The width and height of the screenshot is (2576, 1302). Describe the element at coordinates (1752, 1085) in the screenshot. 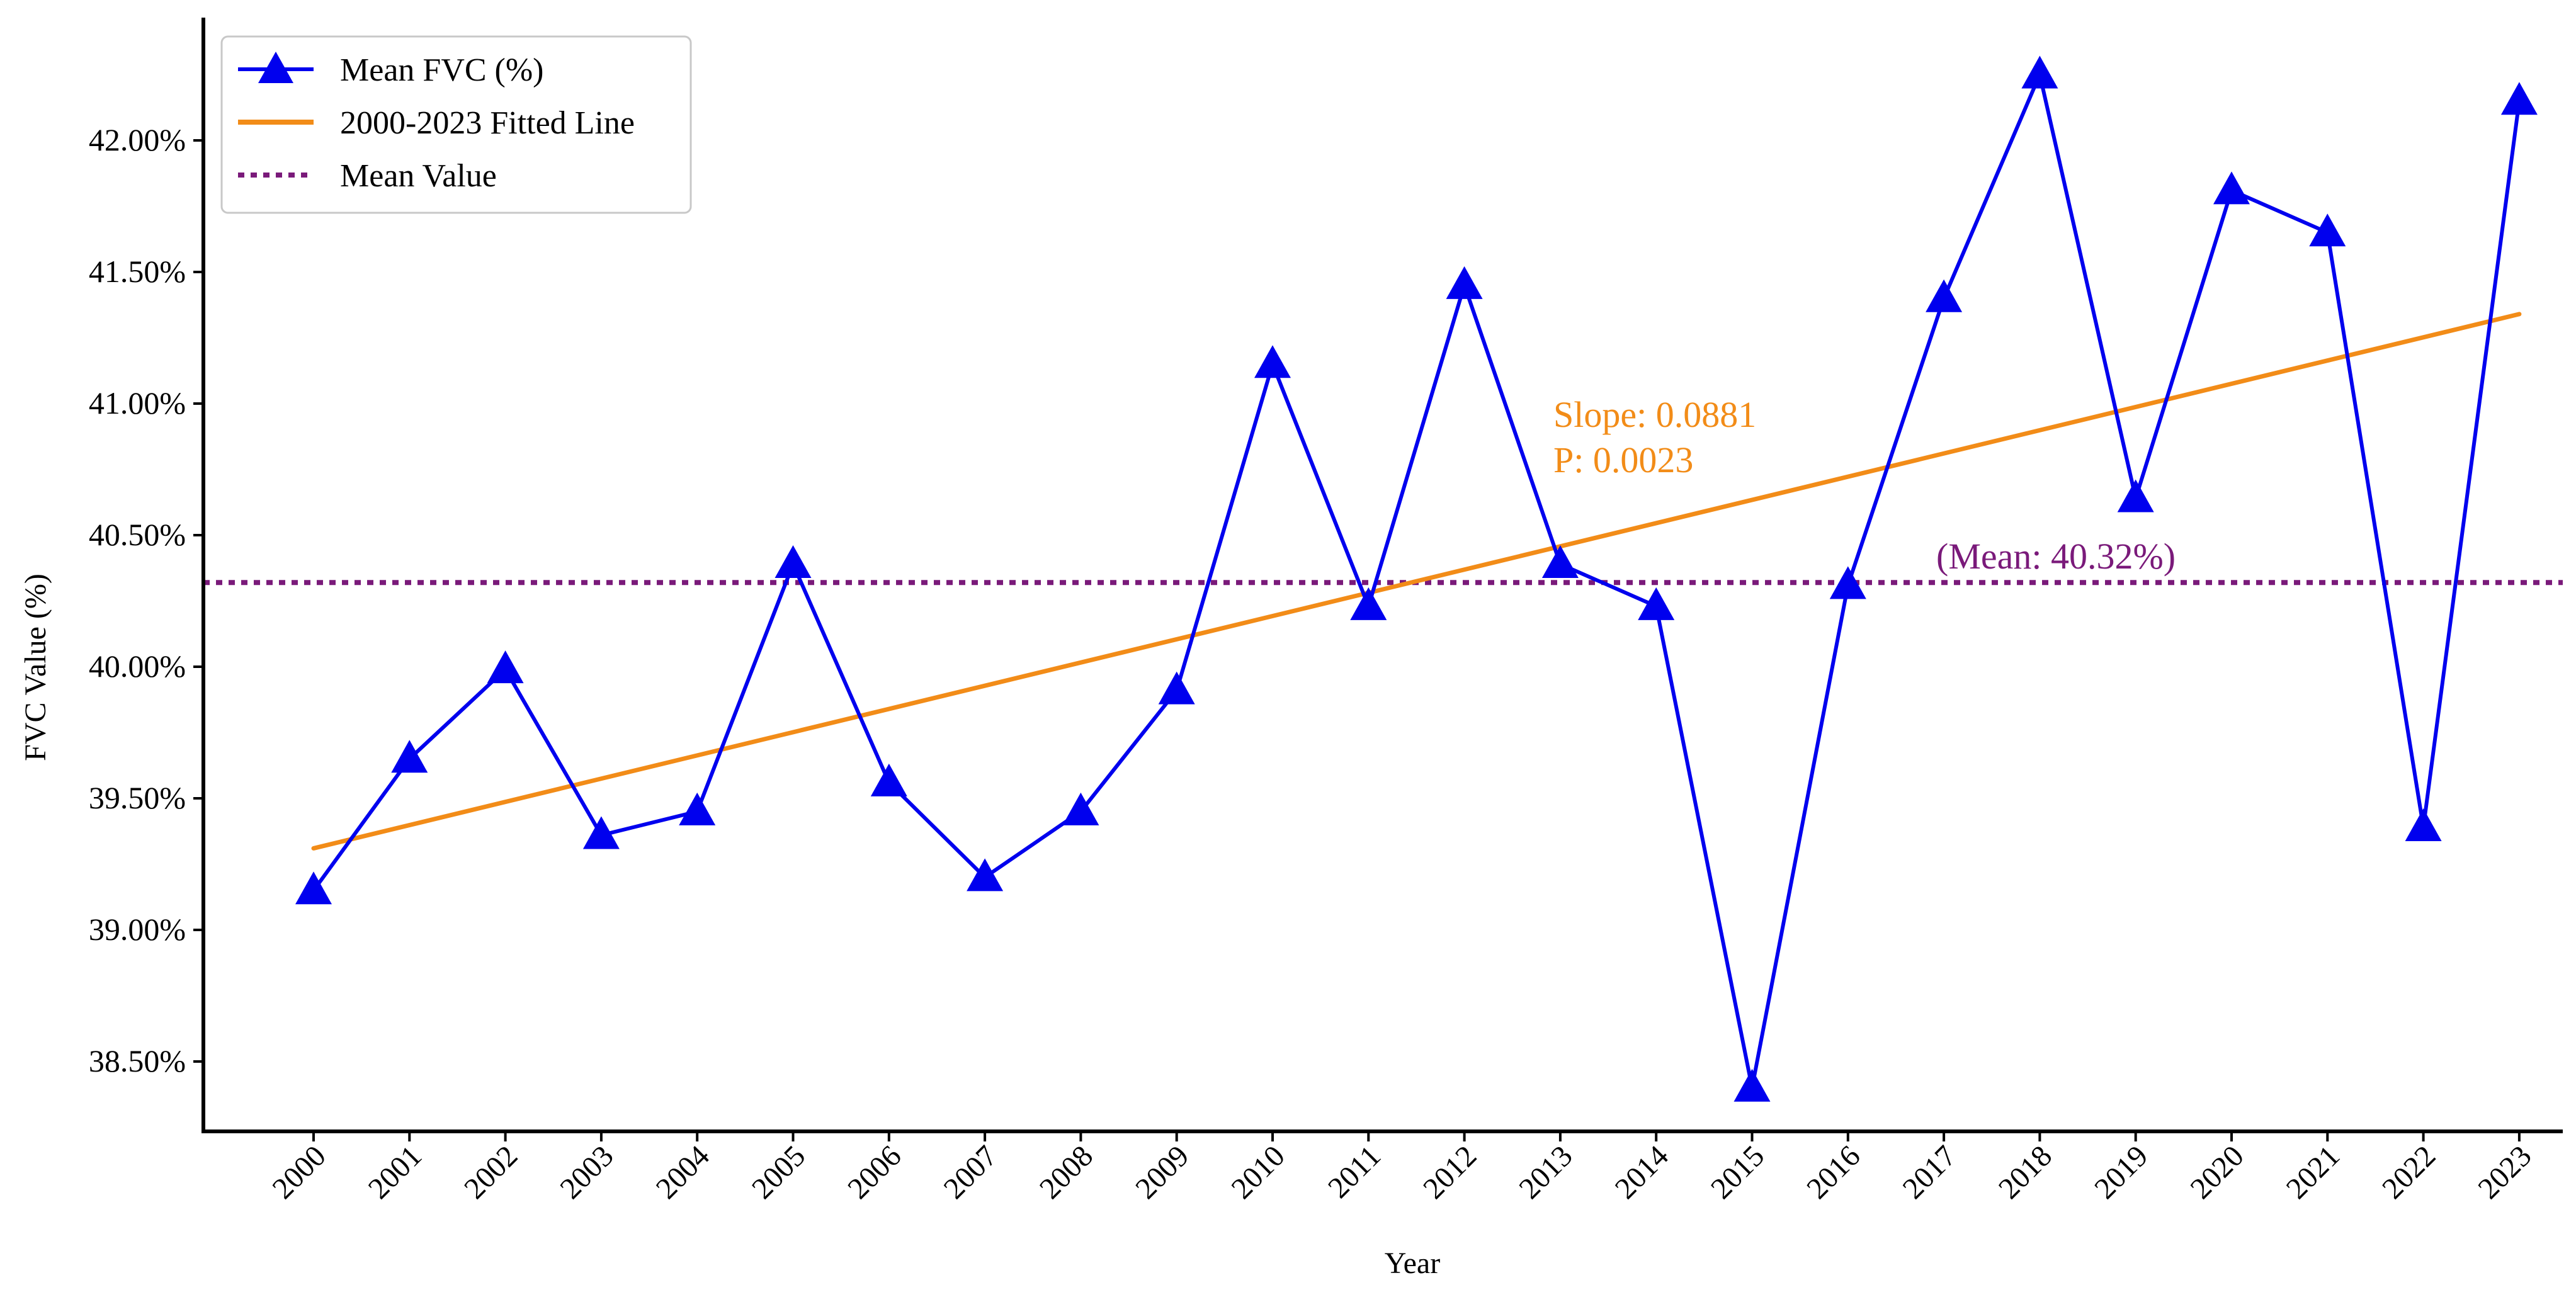

I see `data-point-2015` at that location.